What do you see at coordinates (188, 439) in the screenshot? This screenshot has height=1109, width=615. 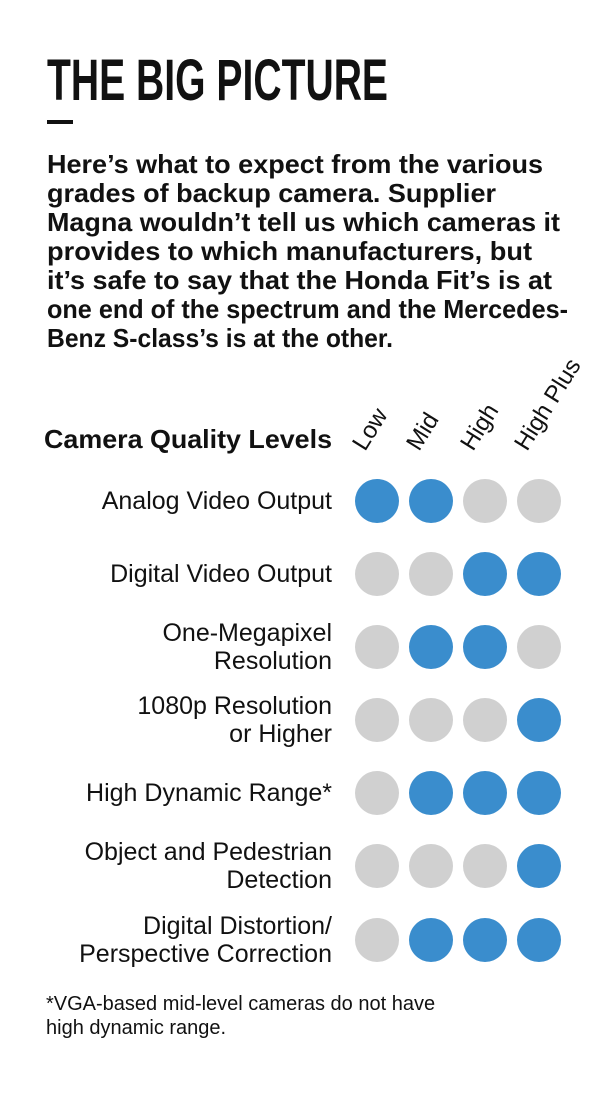 I see `table-header: Camera Quality Levels` at bounding box center [188, 439].